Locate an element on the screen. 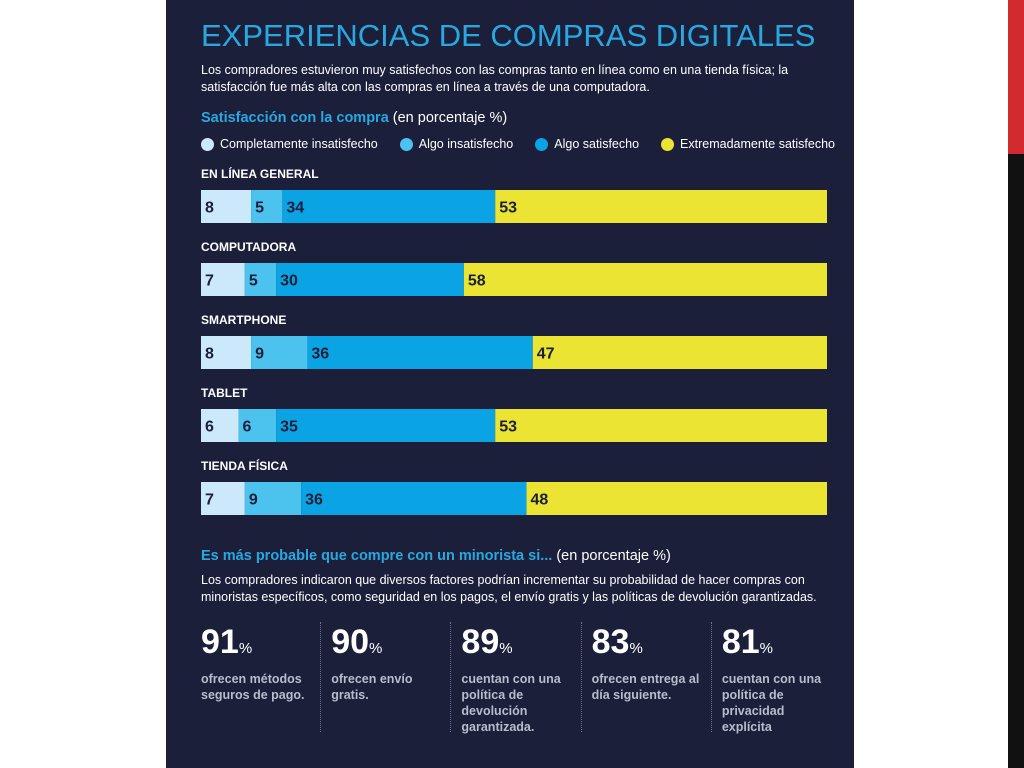 Image resolution: width=1024 pixels, height=768 pixels. stat-number: 89% is located at coordinates (520, 645).